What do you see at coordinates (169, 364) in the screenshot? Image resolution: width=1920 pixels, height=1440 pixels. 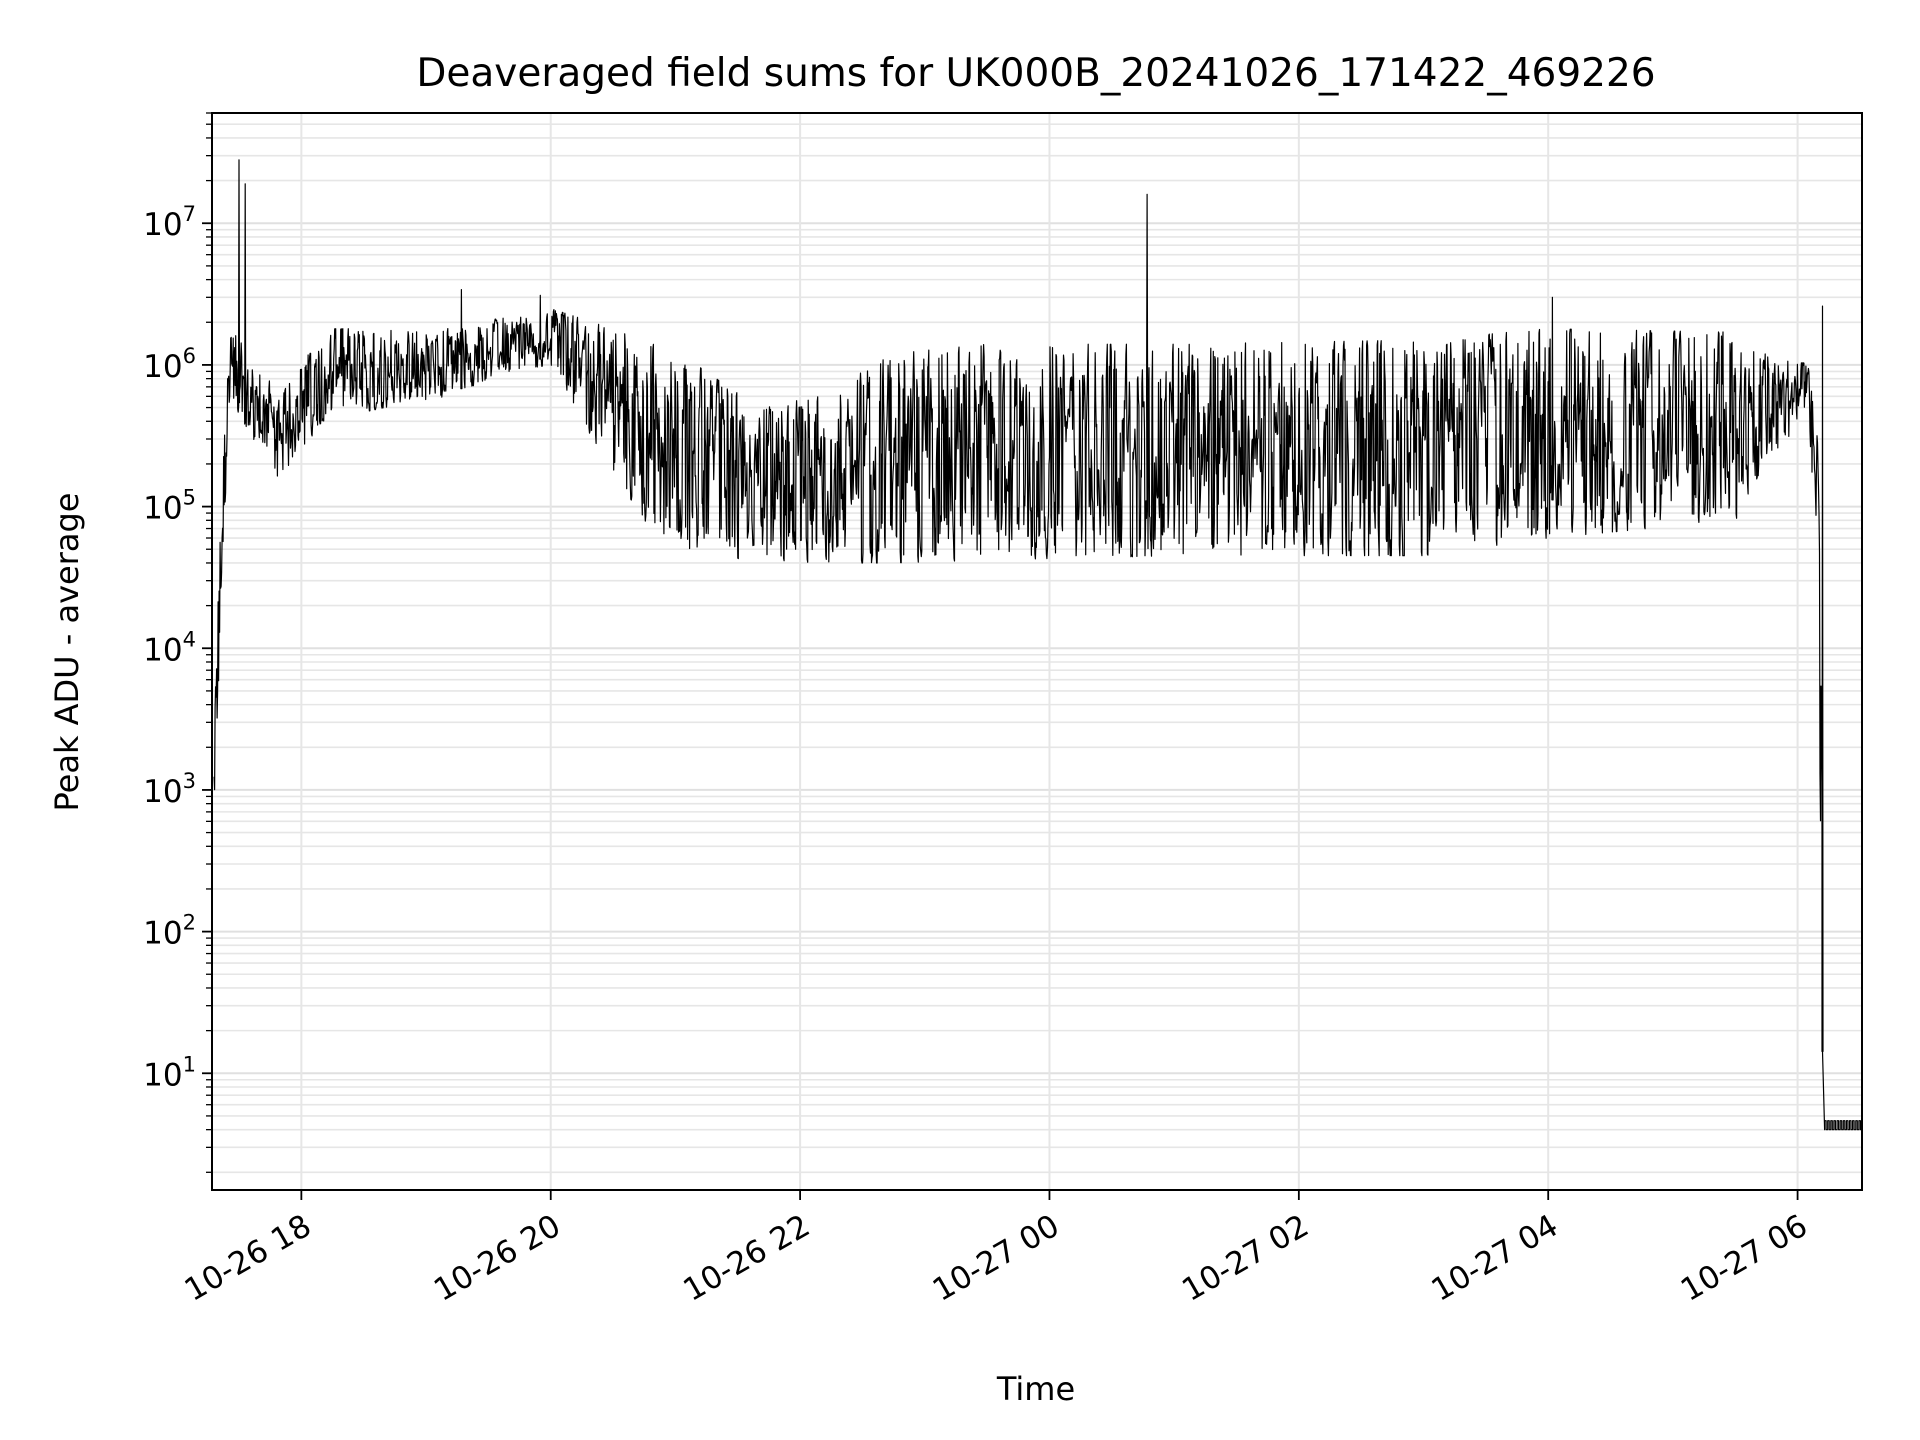 I see `y-tick-label: 10⁶` at bounding box center [169, 364].